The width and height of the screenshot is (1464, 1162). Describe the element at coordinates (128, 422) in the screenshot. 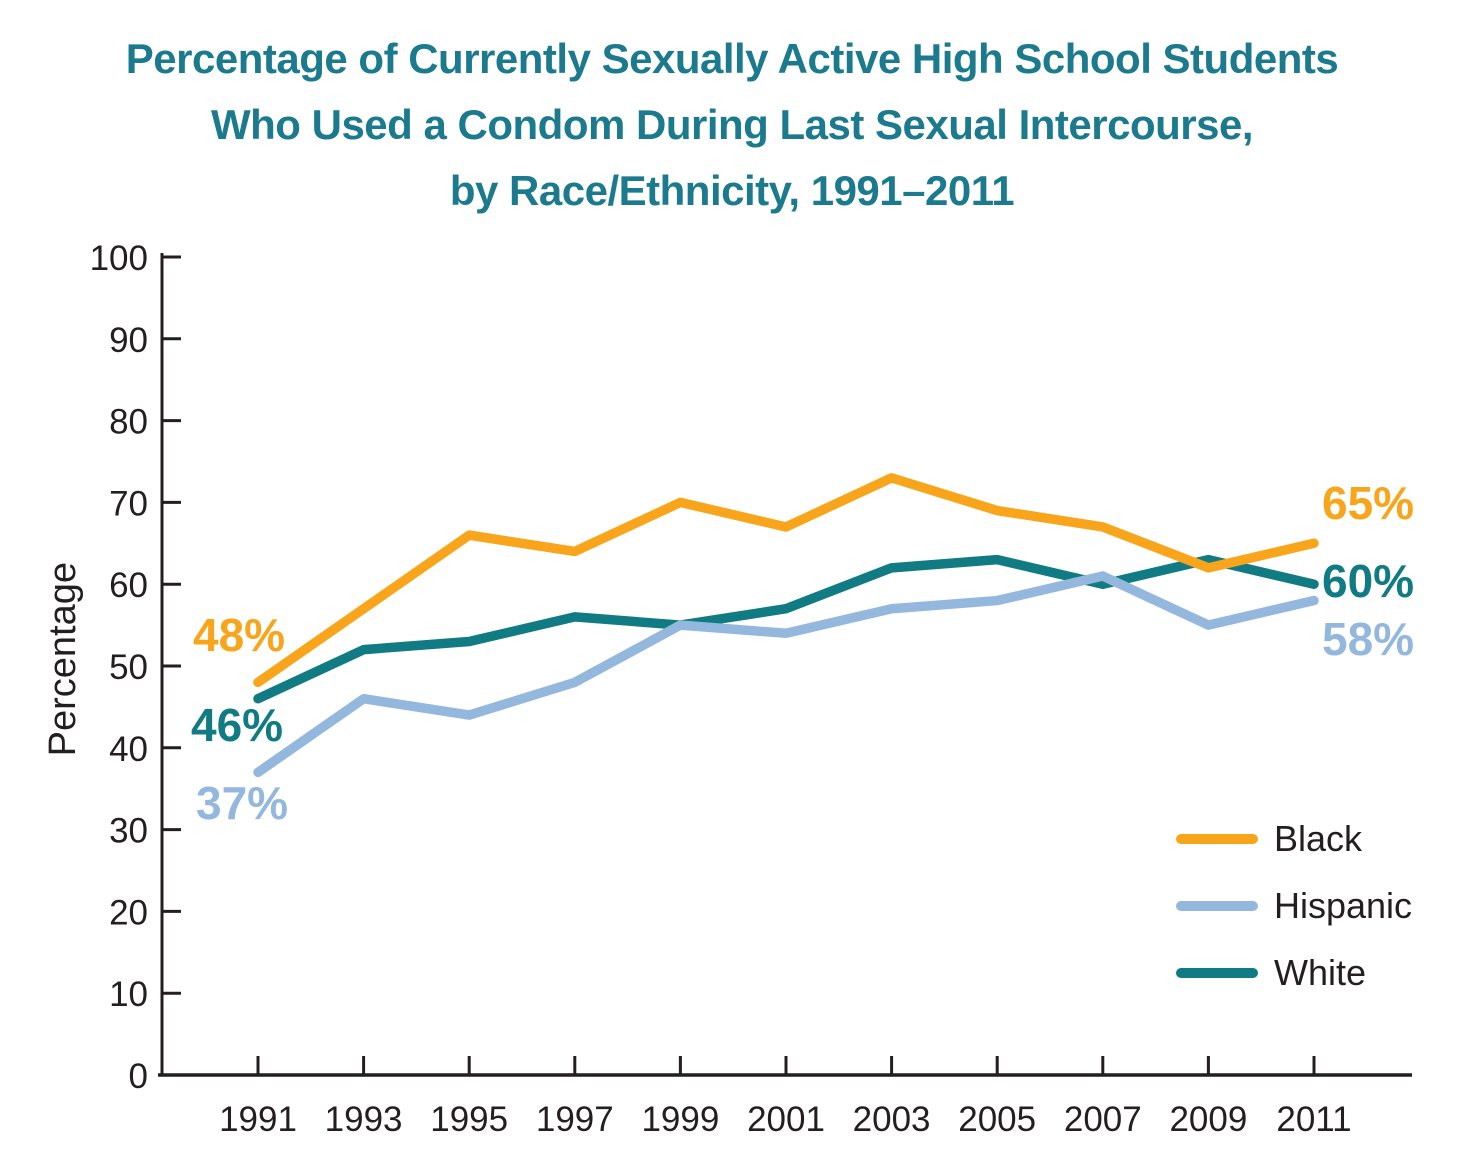

I see `y-tick-label: 80` at that location.